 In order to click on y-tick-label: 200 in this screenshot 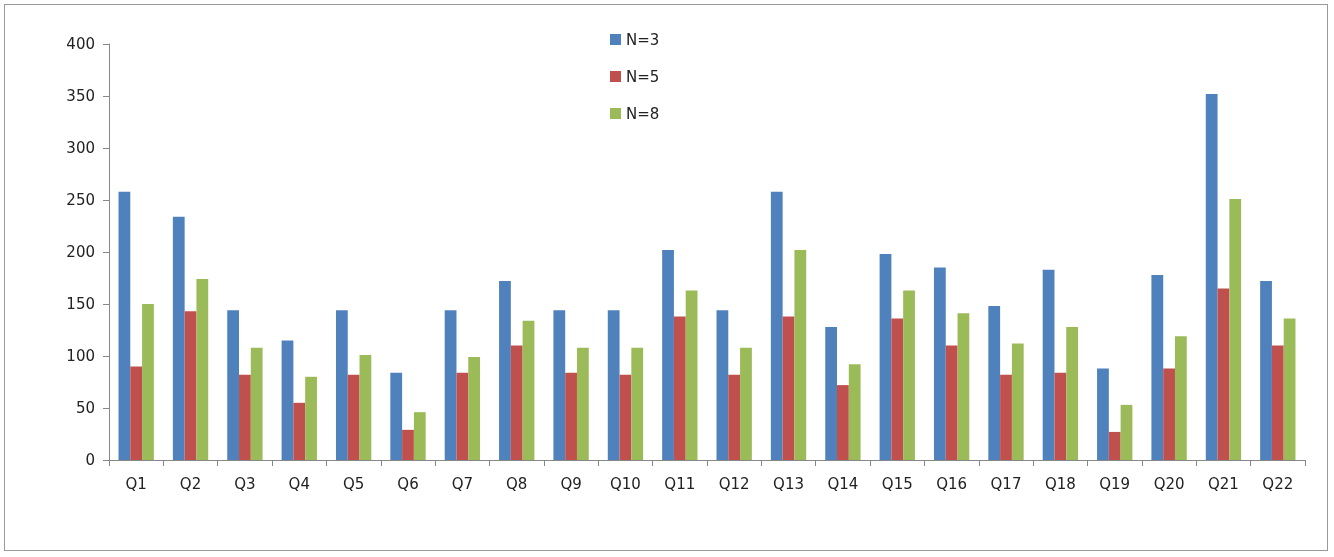, I will do `click(80, 252)`.